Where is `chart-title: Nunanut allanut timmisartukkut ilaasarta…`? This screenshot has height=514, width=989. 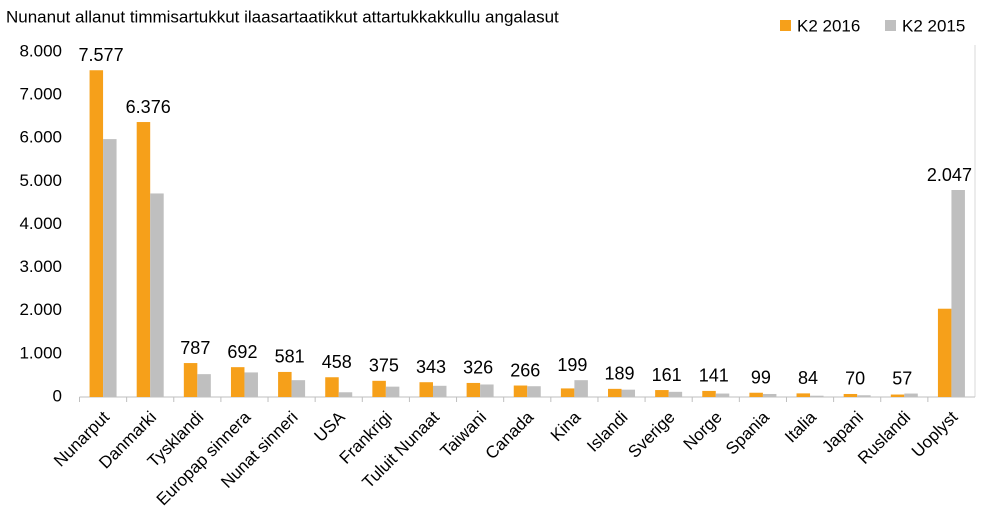
chart-title: Nunanut allanut timmisartukkut ilaasarta… is located at coordinates (282, 16).